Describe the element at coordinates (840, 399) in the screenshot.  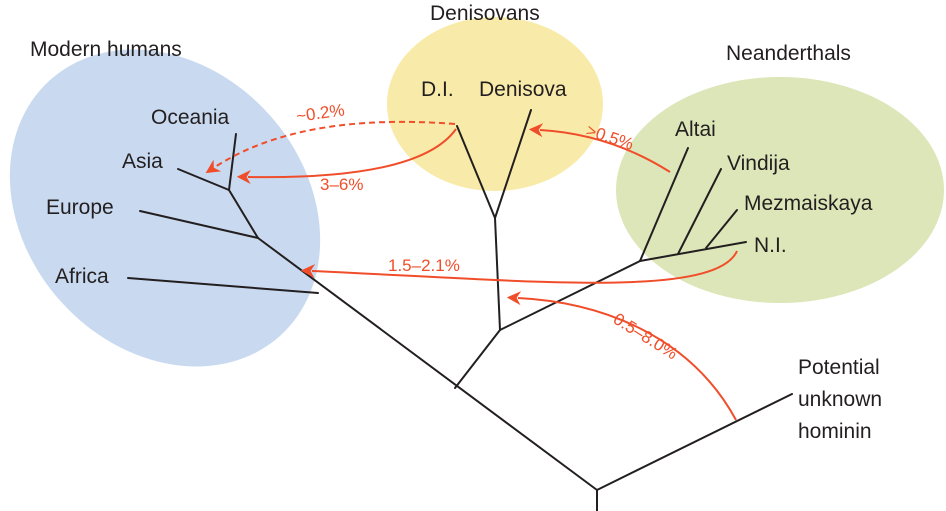
I see `label-unknown-line2: unknown` at that location.